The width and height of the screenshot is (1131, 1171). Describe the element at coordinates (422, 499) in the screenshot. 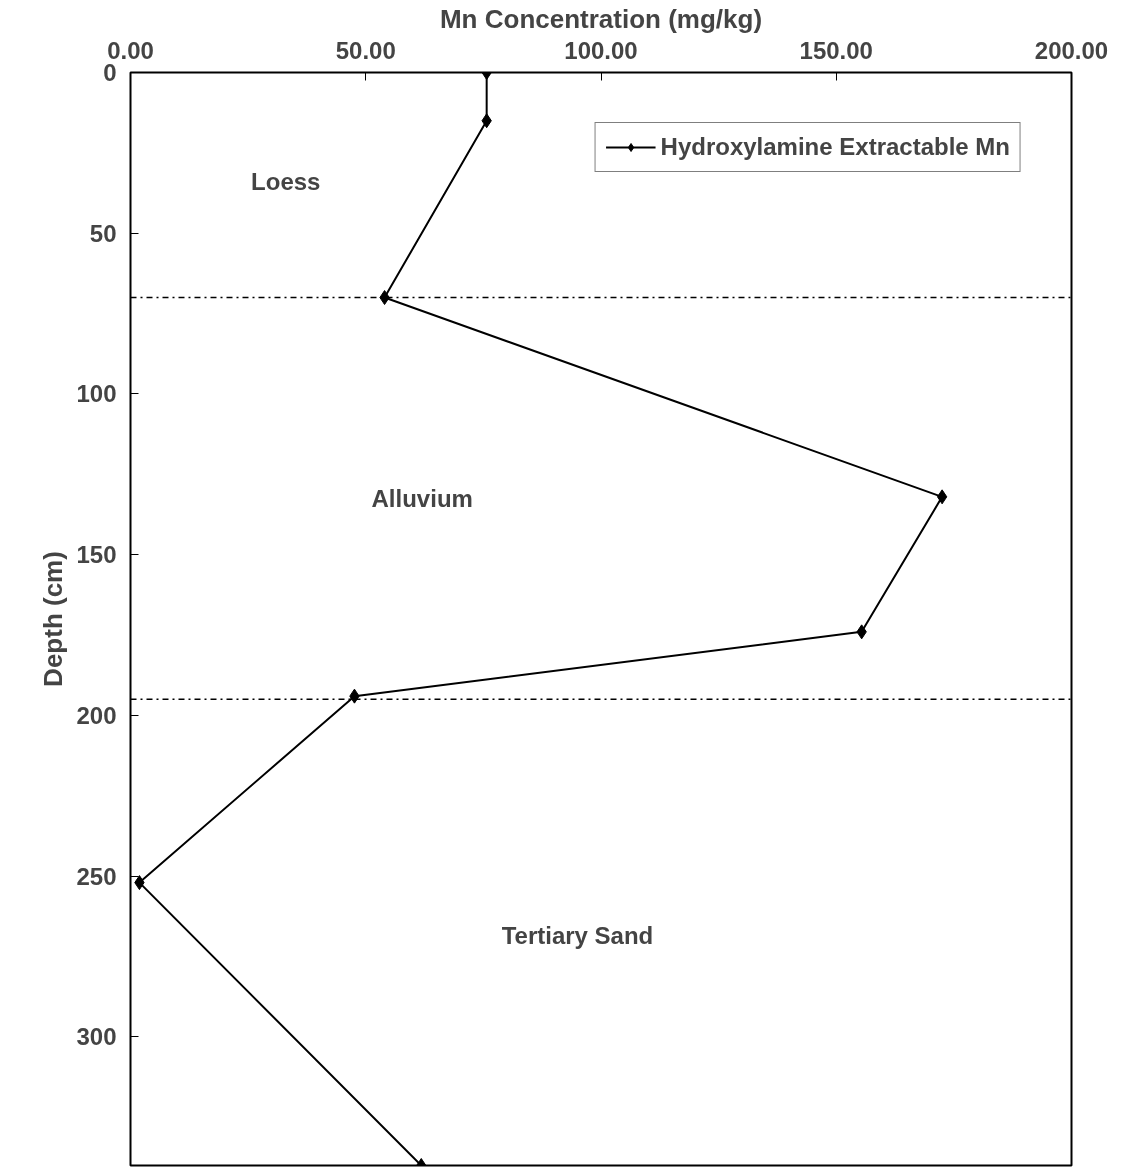

I see `annotation: Alluvium` at that location.